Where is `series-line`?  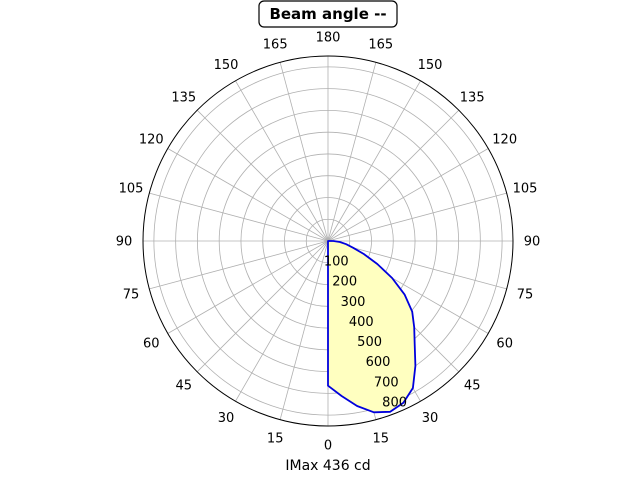
series-line is located at coordinates (372, 327).